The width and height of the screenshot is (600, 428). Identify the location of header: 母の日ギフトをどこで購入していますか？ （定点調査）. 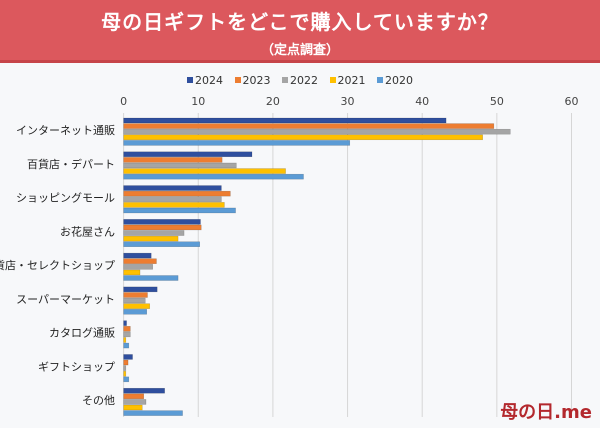
(300, 31).